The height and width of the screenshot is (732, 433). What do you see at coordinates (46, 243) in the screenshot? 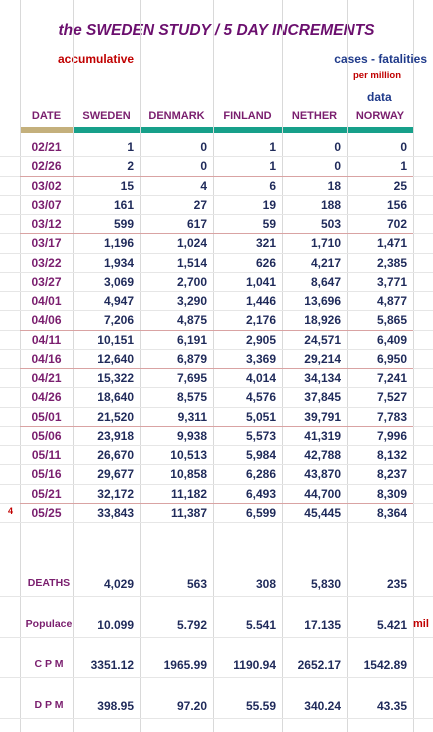
I see `row-date: 03/17` at bounding box center [46, 243].